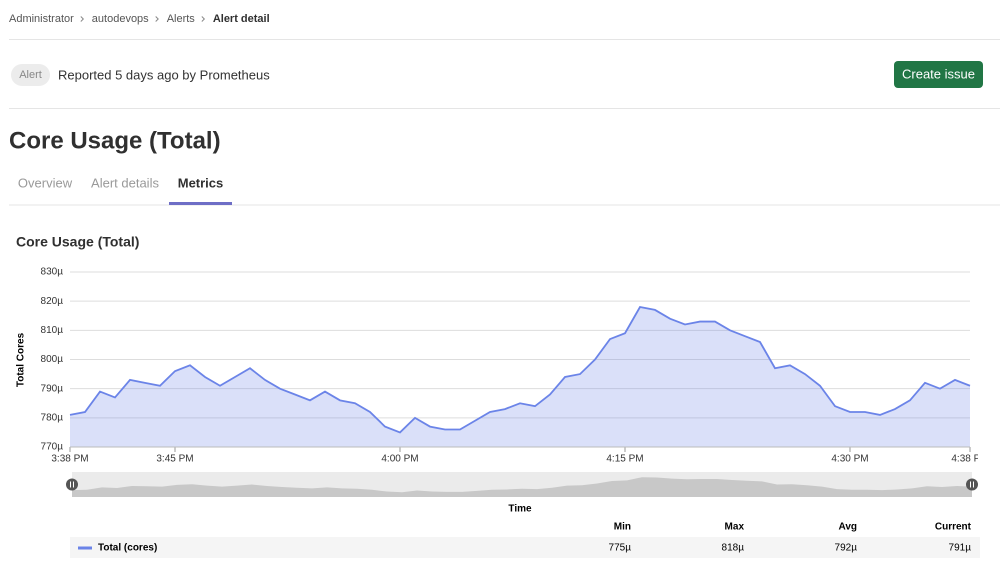  I want to click on chart-title: Core Usage (Total), so click(77, 242).